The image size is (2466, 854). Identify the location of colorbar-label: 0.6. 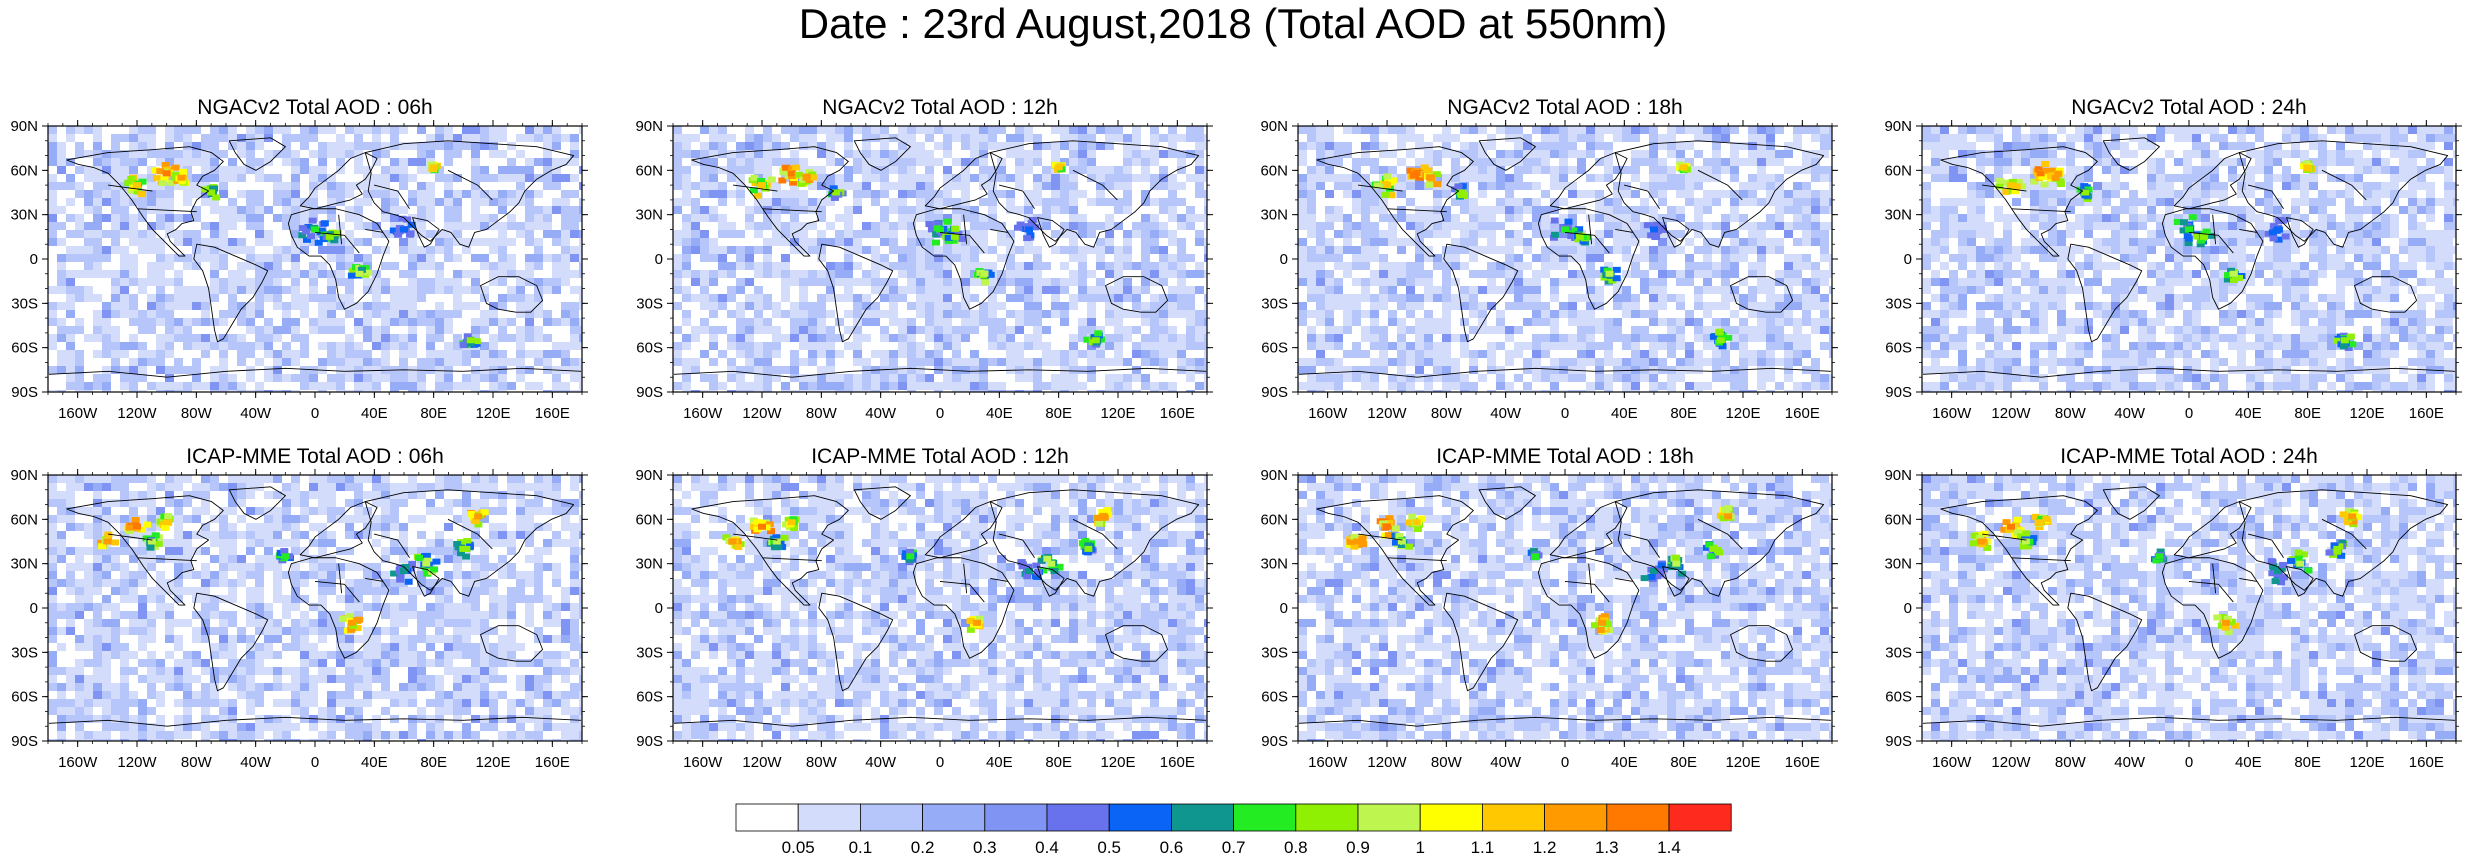
(1172, 846).